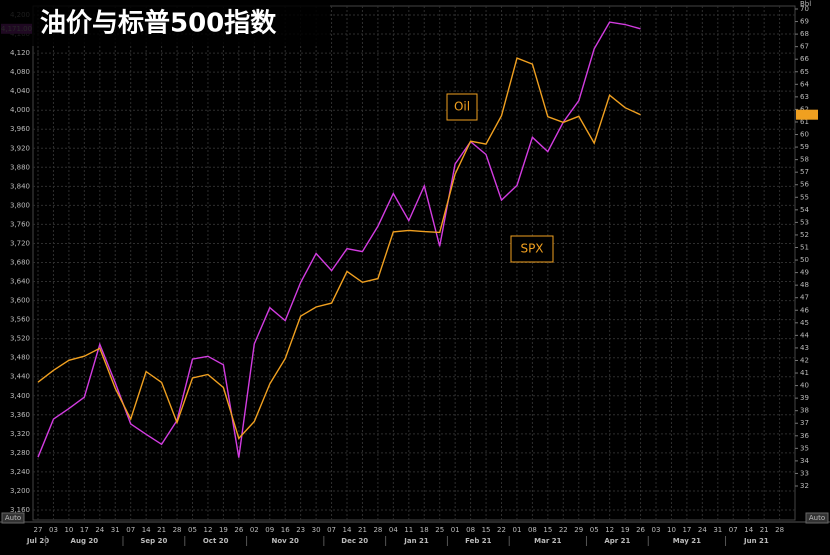 Image resolution: width=830 pixels, height=555 pixels. Describe the element at coordinates (594, 530) in the screenshot. I see `x-tick-label: 05` at that location.